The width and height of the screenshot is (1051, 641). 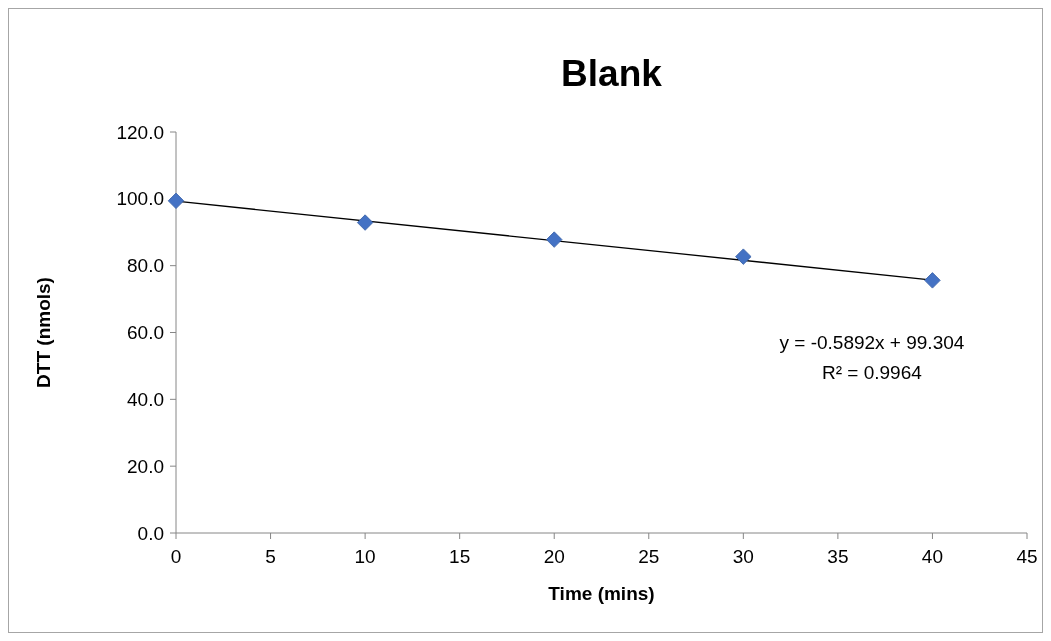 What do you see at coordinates (554, 556) in the screenshot?
I see `x-tick-label: 20` at bounding box center [554, 556].